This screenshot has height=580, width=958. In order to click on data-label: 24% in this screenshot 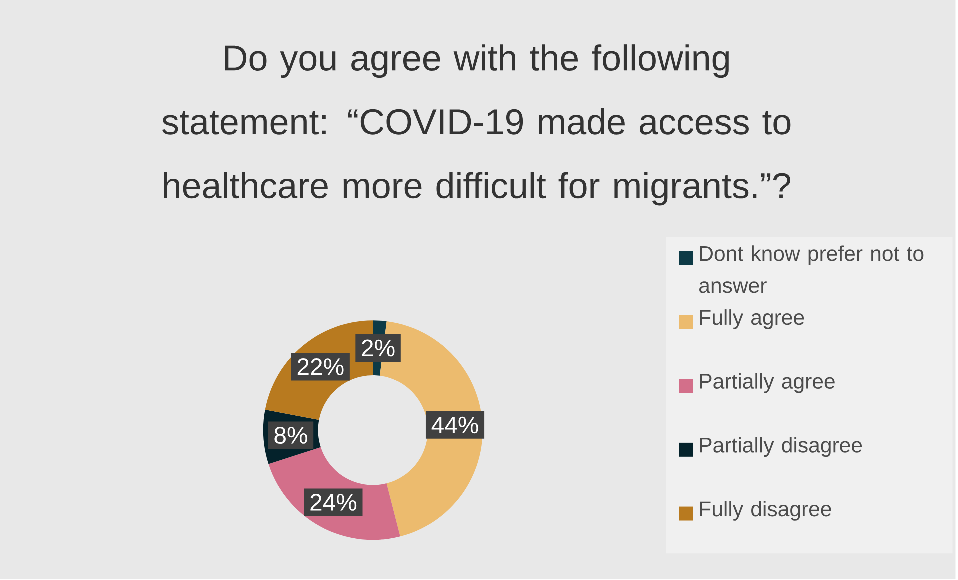, I will do `click(333, 503)`.